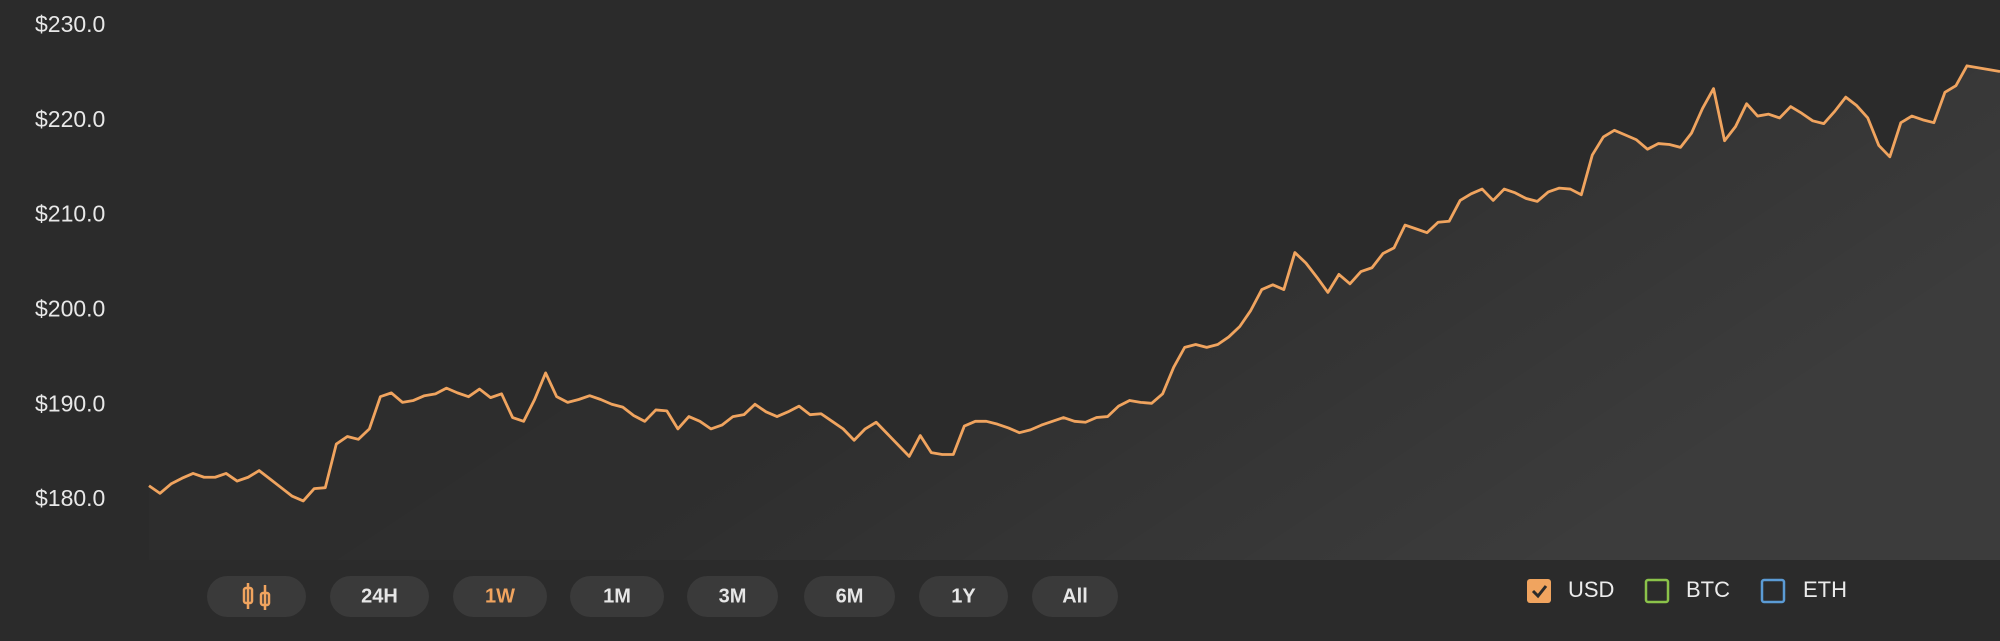  Describe the element at coordinates (1825, 589) in the screenshot. I see `legend-label: ETH` at that location.